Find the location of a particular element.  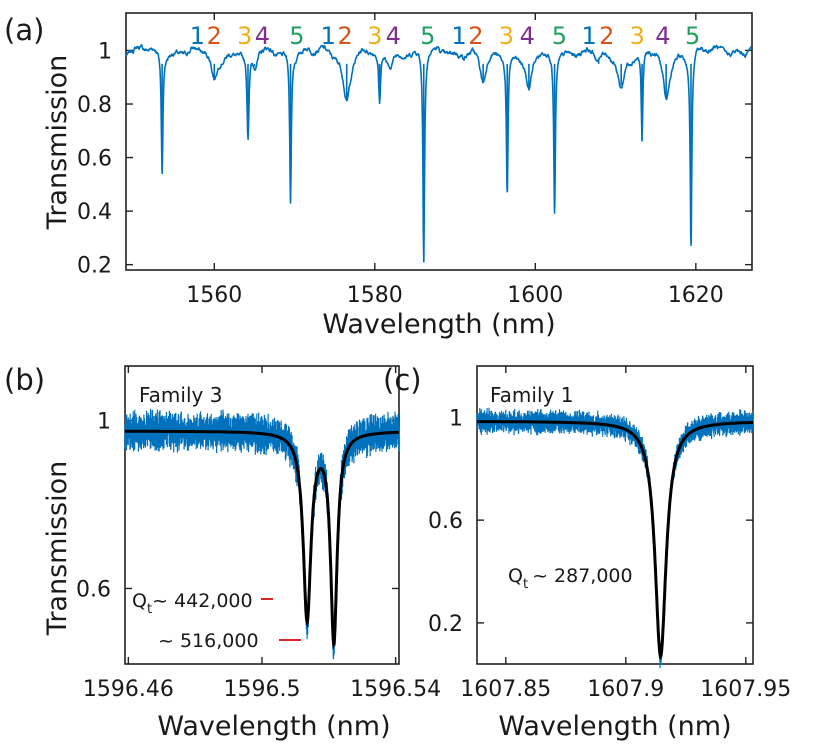

panel-b-xtick-label: 1596.46 is located at coordinates (128, 689).